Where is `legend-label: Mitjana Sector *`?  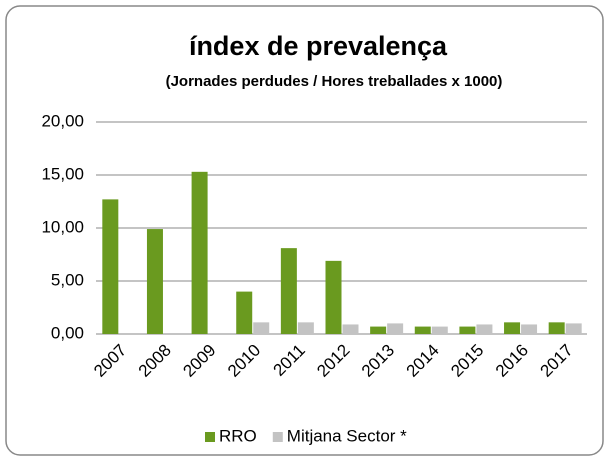
legend-label: Mitjana Sector * is located at coordinates (347, 435).